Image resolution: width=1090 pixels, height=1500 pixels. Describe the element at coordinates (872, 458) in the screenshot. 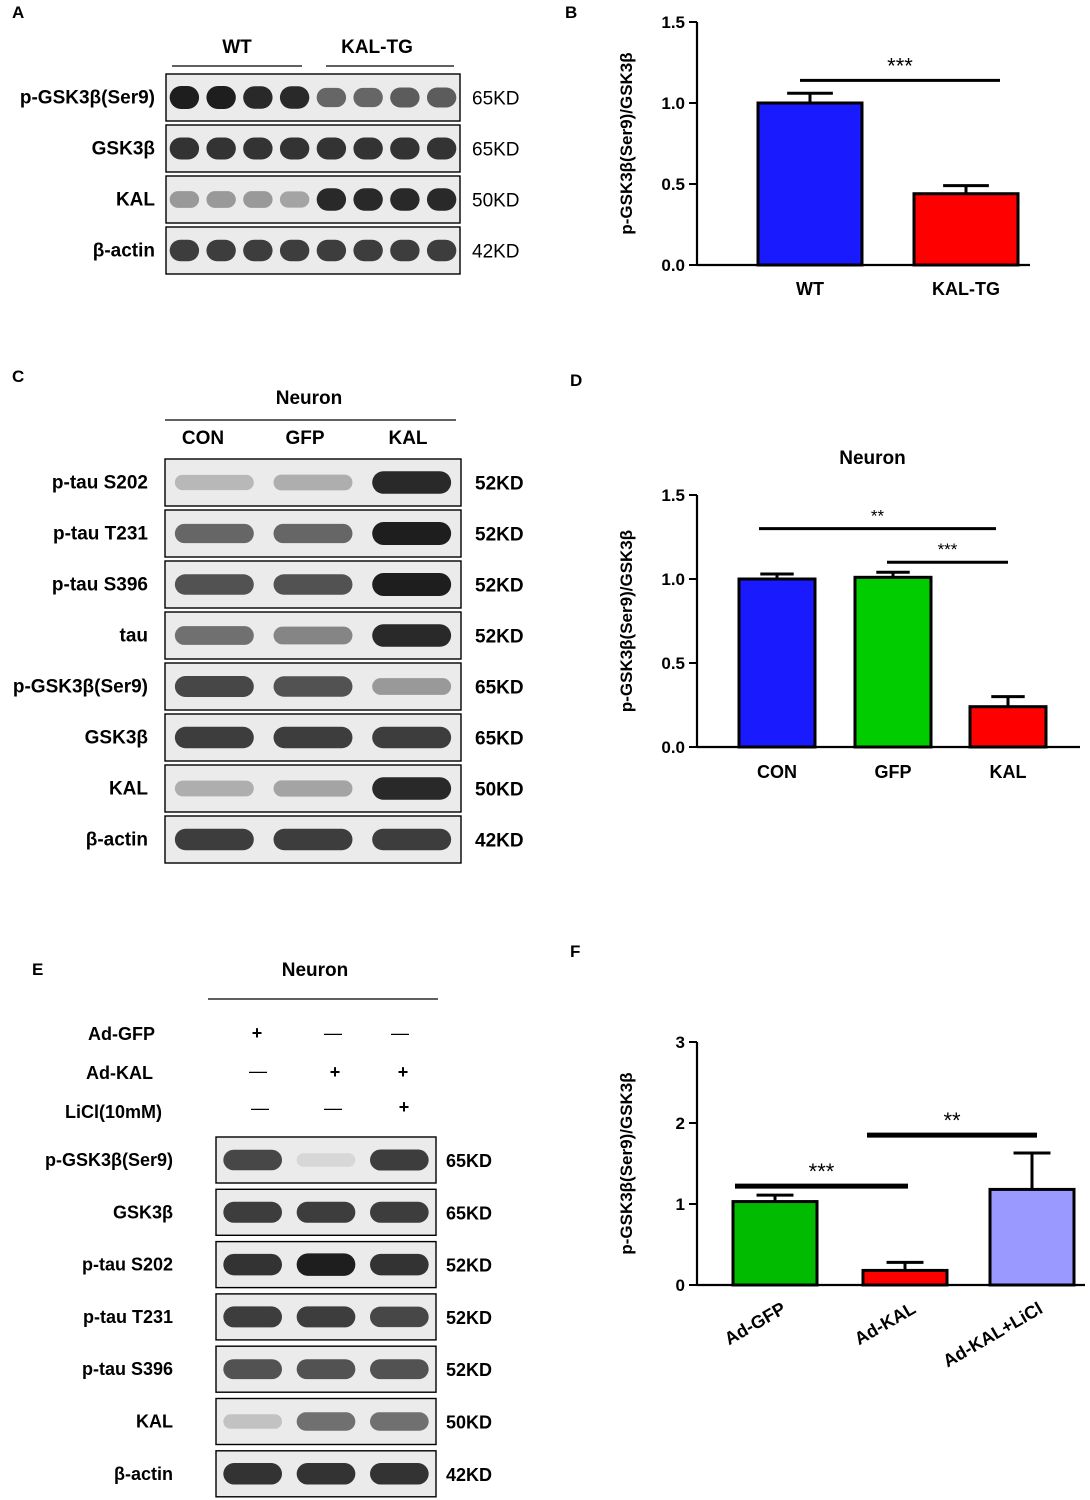

I see `chart-d-title: Neuron` at that location.